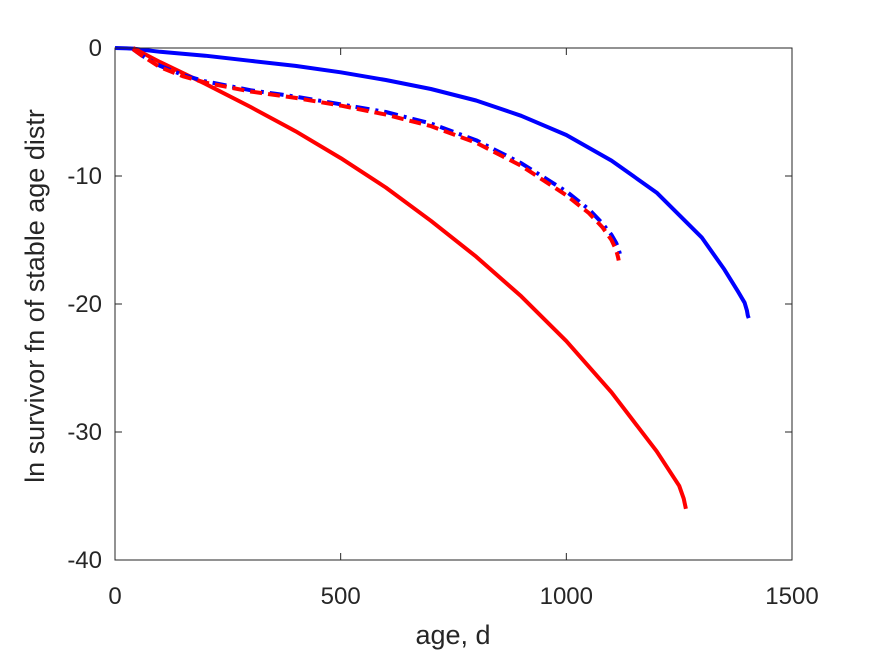  Describe the element at coordinates (84, 176) in the screenshot. I see `y-tick-label-minus-10: -10` at that location.